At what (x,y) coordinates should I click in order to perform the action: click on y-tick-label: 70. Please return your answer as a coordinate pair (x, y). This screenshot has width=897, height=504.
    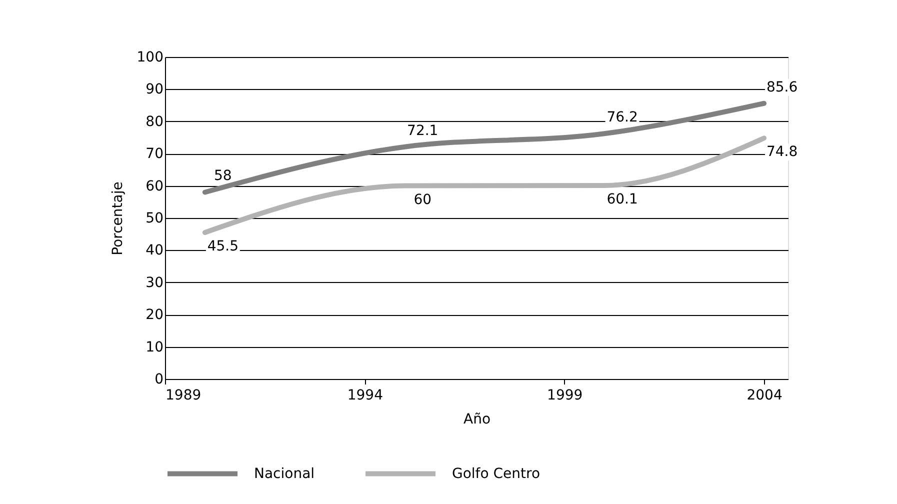
    Looking at the image, I should click on (155, 154).